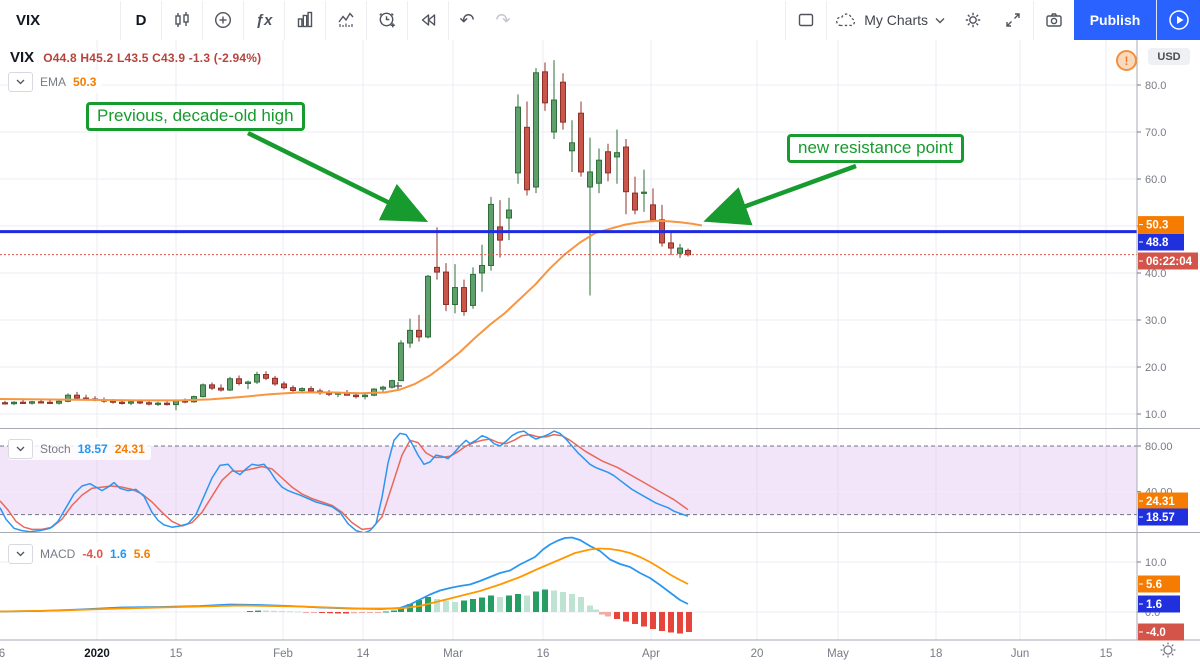 The image size is (1200, 665). I want to click on macd-layer, so click(346, 585).